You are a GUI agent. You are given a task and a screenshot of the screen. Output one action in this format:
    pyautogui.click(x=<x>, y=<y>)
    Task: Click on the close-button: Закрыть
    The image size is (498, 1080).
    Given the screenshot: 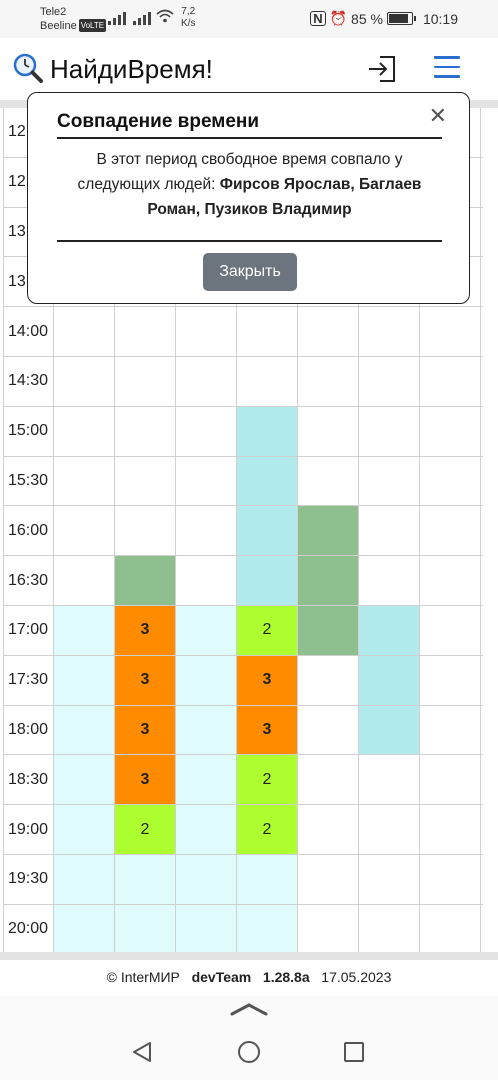 What is the action you would take?
    pyautogui.click(x=250, y=272)
    